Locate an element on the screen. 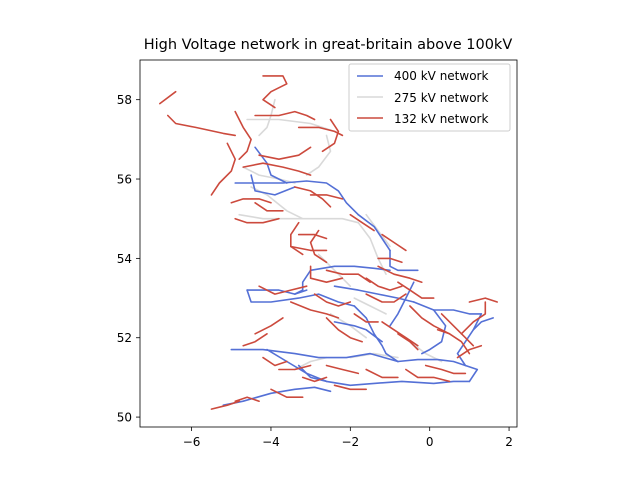 The image size is (640, 480). y-tick-label: 56 is located at coordinates (124, 180).